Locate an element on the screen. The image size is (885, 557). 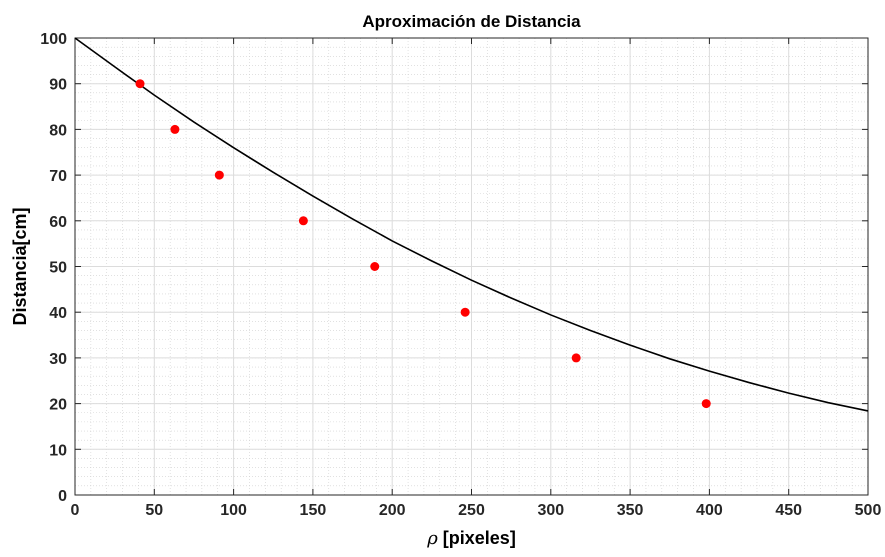
y-tick-label: 70 is located at coordinates (58, 176).